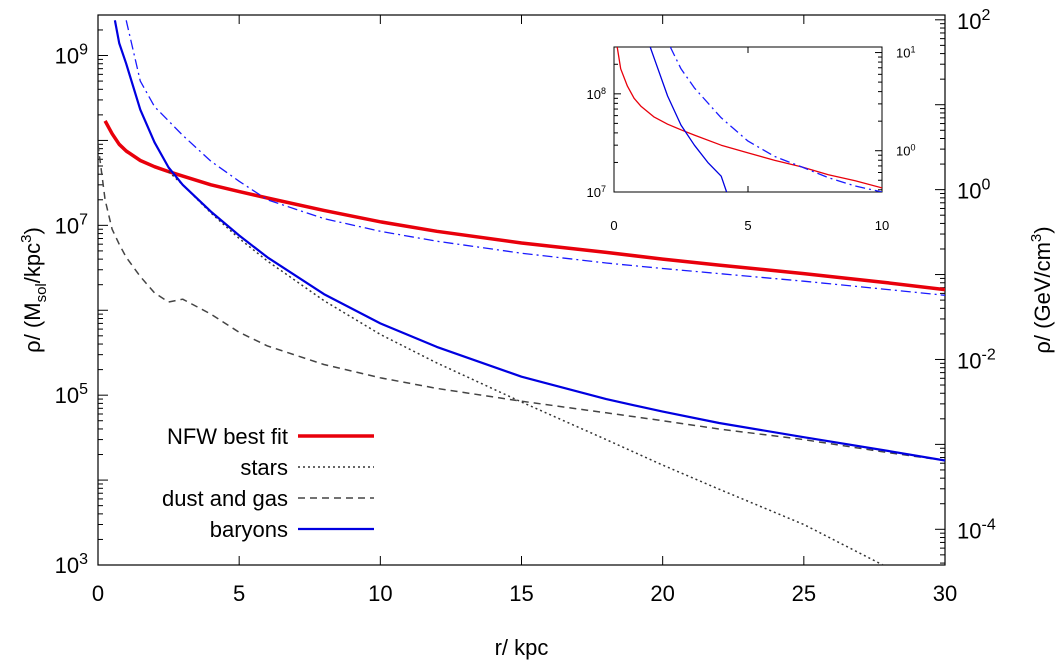 This screenshot has width=1062, height=664. Describe the element at coordinates (71, 564) in the screenshot. I see `y-left-tick-label: 10³` at that location.